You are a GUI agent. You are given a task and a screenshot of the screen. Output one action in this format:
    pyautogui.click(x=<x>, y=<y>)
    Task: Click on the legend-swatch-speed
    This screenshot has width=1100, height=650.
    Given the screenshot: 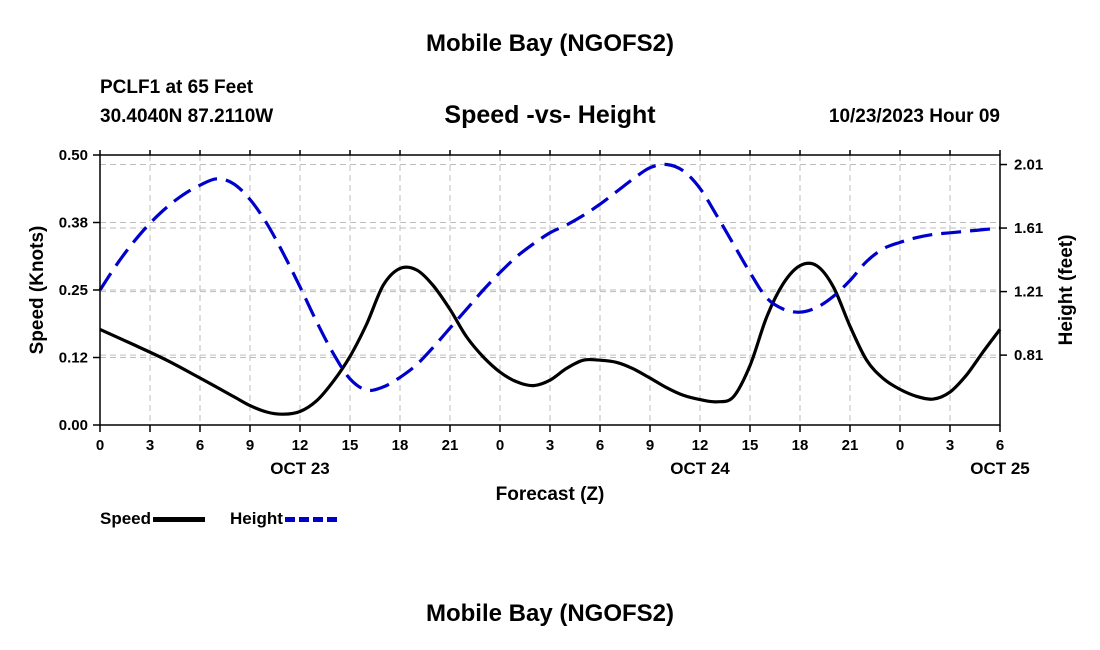 What is the action you would take?
    pyautogui.click(x=179, y=519)
    